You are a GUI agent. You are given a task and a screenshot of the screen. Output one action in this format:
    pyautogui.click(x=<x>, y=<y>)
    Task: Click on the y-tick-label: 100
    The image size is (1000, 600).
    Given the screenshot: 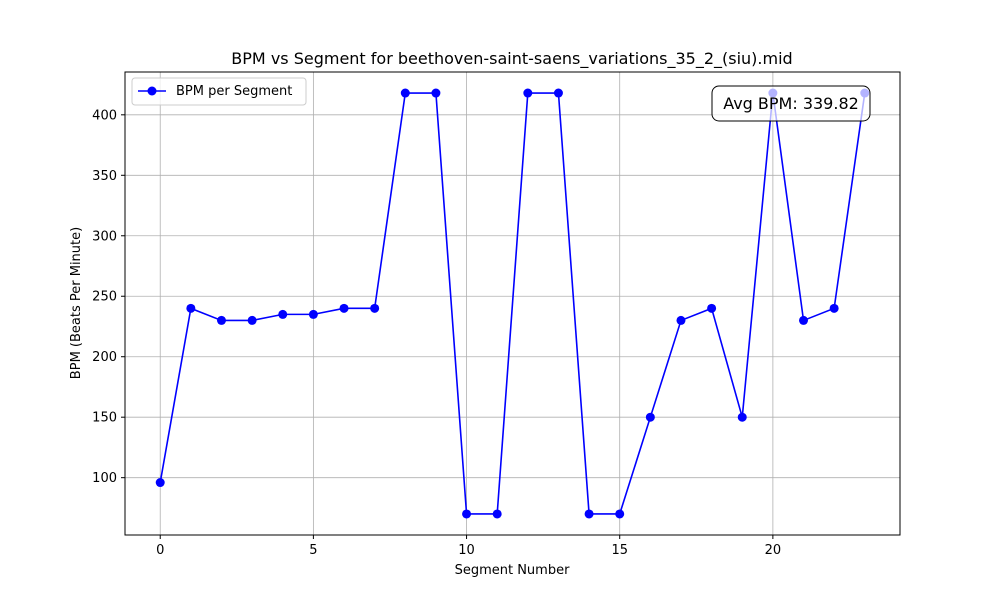 What is the action you would take?
    pyautogui.click(x=104, y=478)
    